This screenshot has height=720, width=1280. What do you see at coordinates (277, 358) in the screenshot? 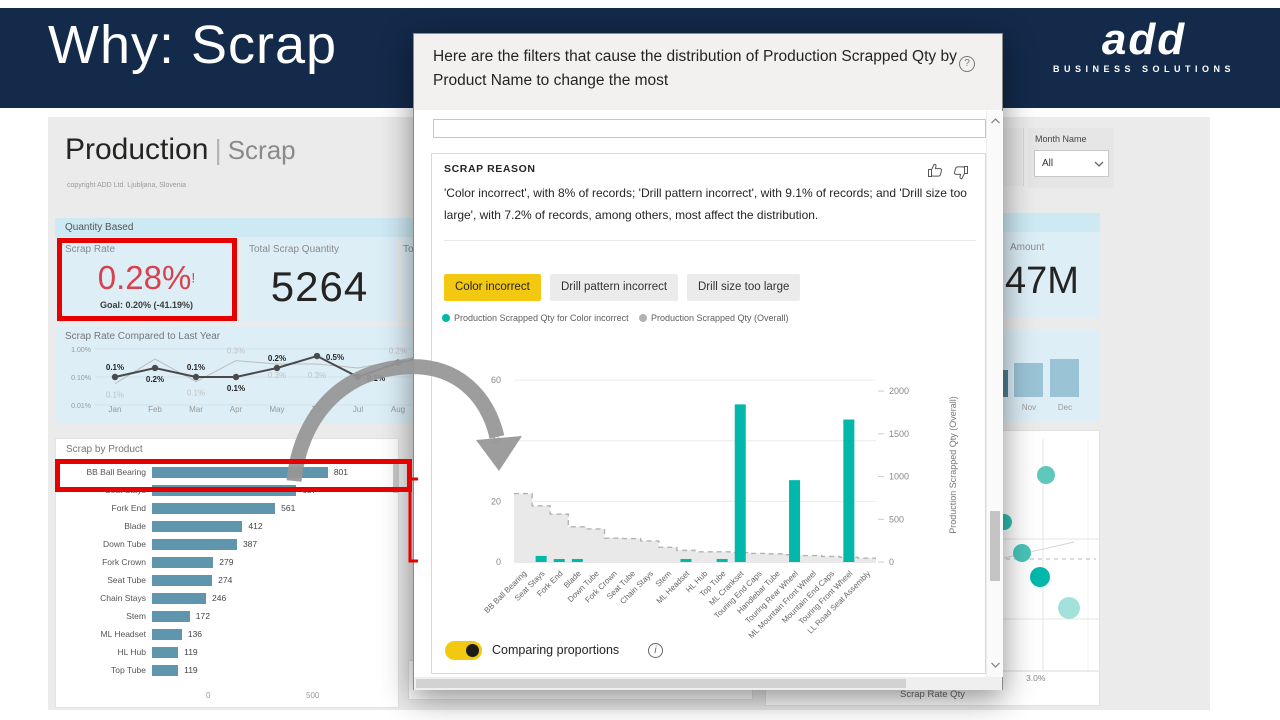
I see `svg-text: 0.2%` at bounding box center [277, 358].